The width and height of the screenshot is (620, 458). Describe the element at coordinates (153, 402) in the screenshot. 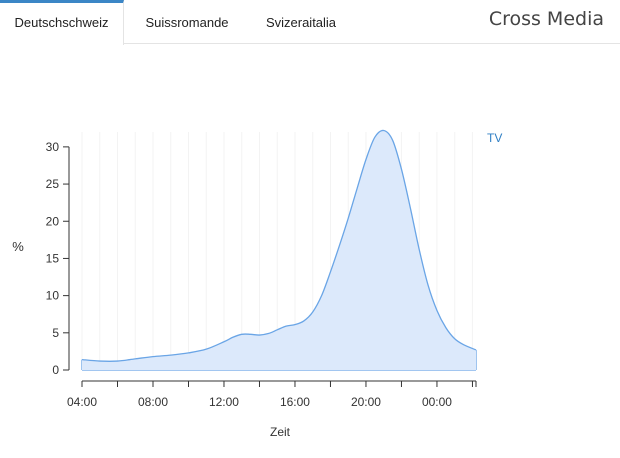

I see `x-tick-label: 08:00` at that location.